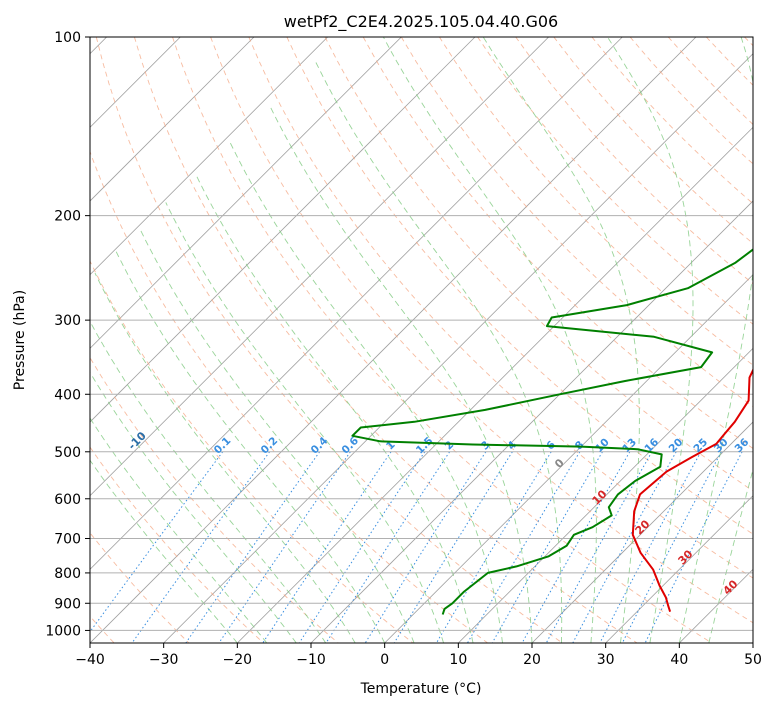  Describe the element at coordinates (67, 540) in the screenshot. I see `y-tick-label: 700` at that location.